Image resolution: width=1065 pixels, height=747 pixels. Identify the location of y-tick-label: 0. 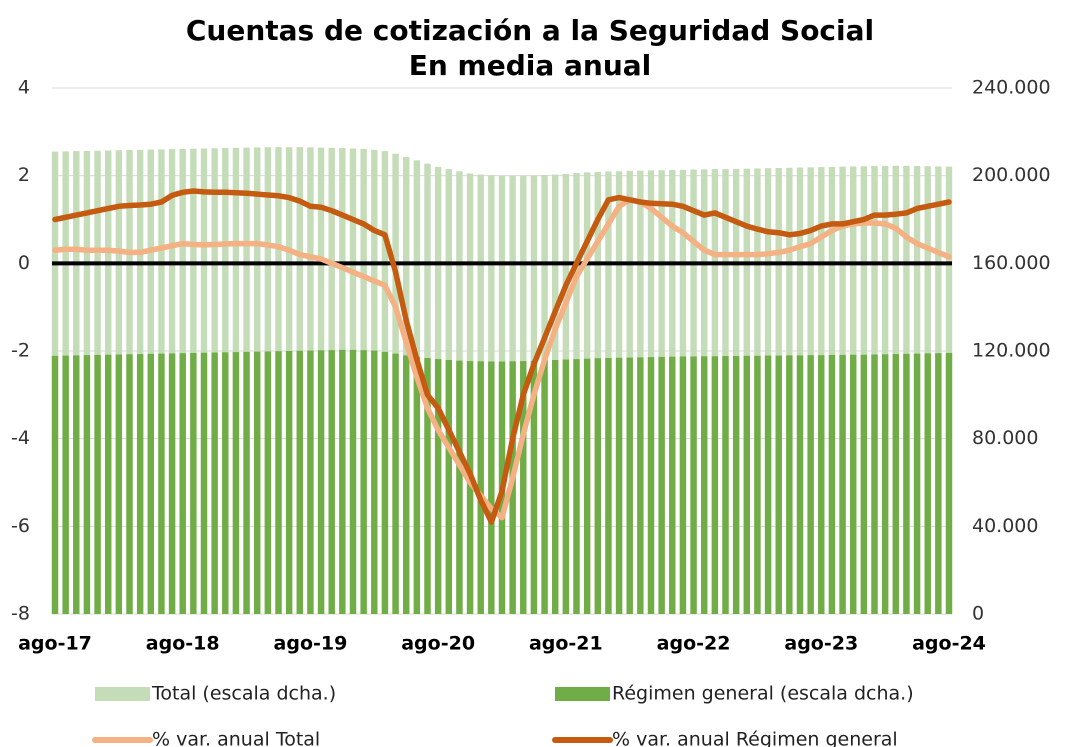
(24, 263).